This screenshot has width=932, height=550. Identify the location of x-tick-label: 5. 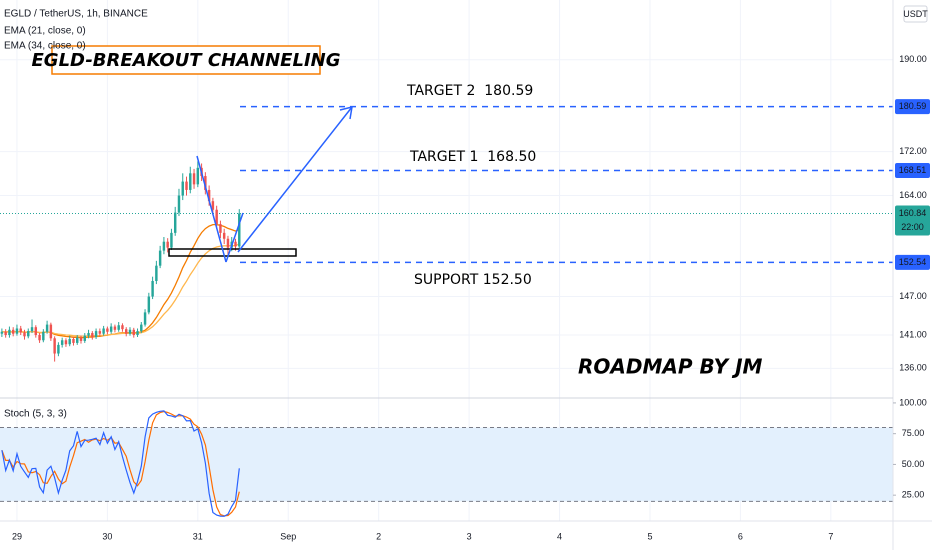
(649, 536).